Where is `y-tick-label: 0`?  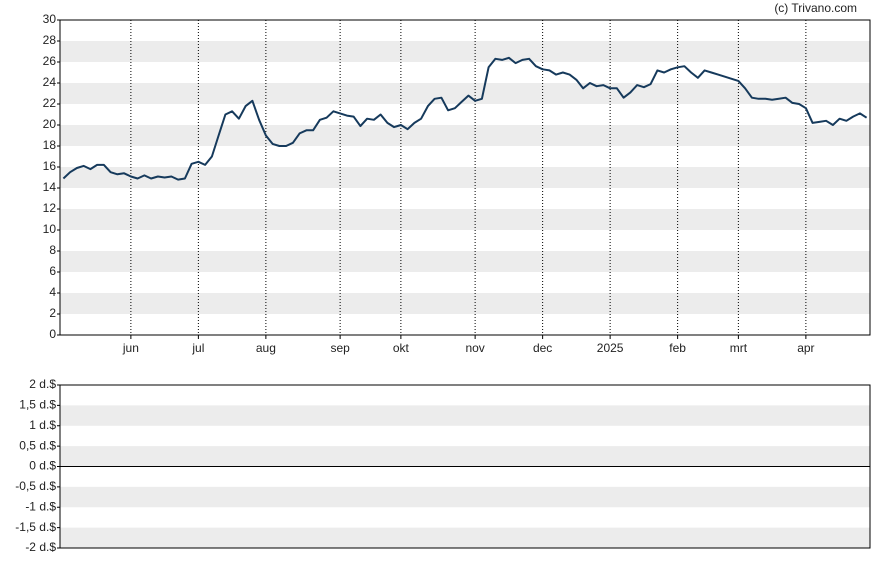 y-tick-label: 0 is located at coordinates (52, 334).